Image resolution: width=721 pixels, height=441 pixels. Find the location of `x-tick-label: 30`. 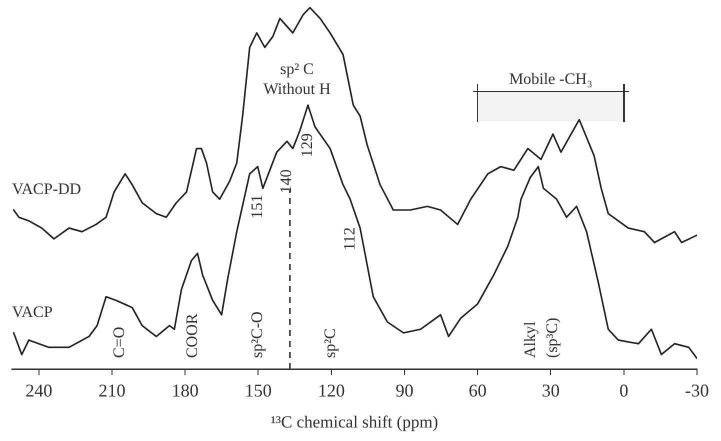

x-tick-label: 30 is located at coordinates (551, 390).